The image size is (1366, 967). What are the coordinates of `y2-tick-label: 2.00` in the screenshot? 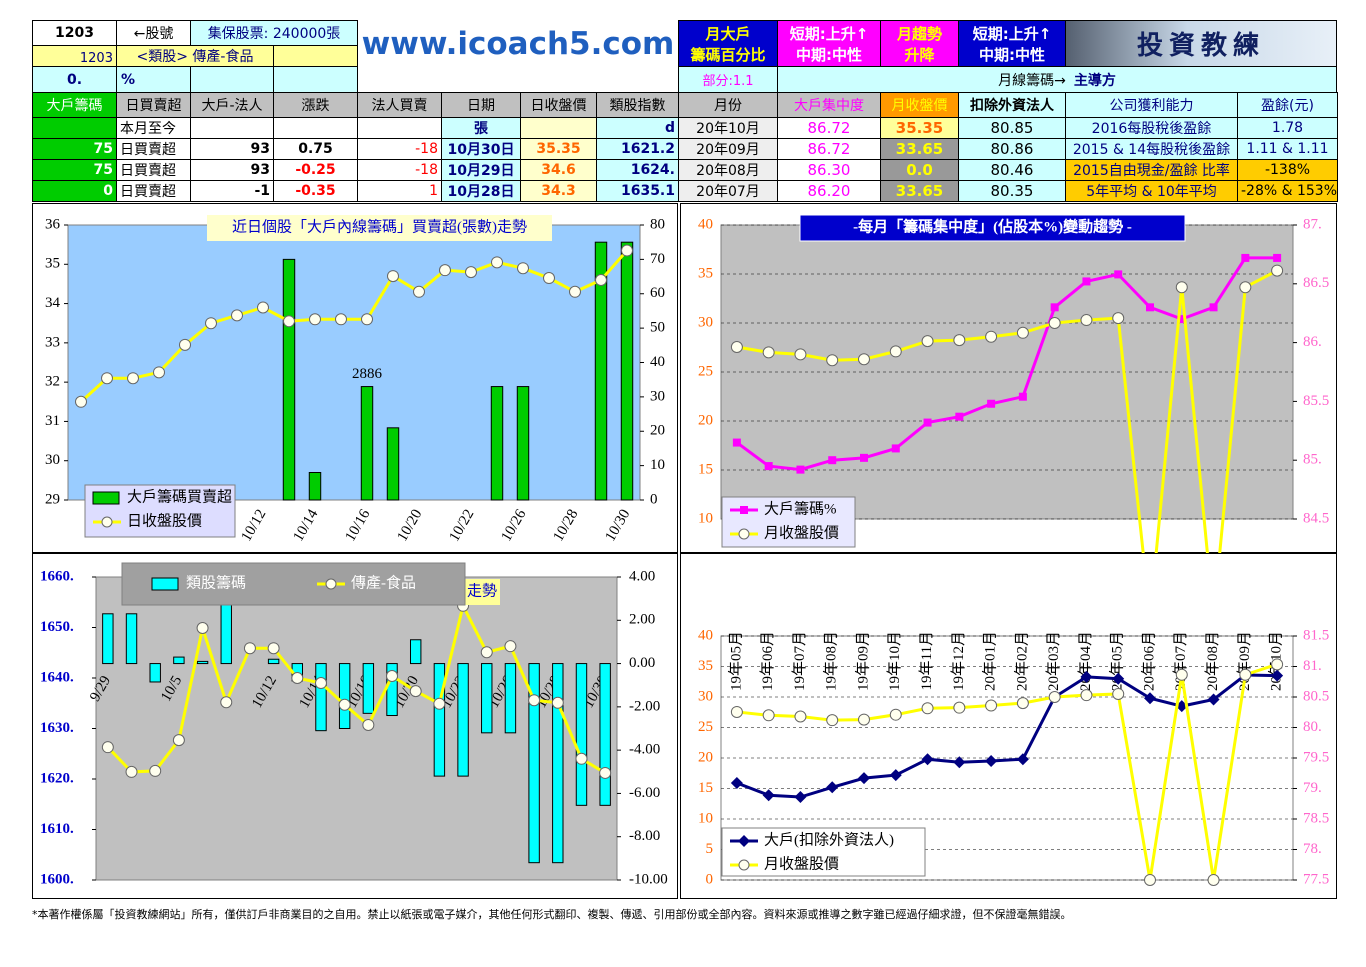 It's located at (642, 620).